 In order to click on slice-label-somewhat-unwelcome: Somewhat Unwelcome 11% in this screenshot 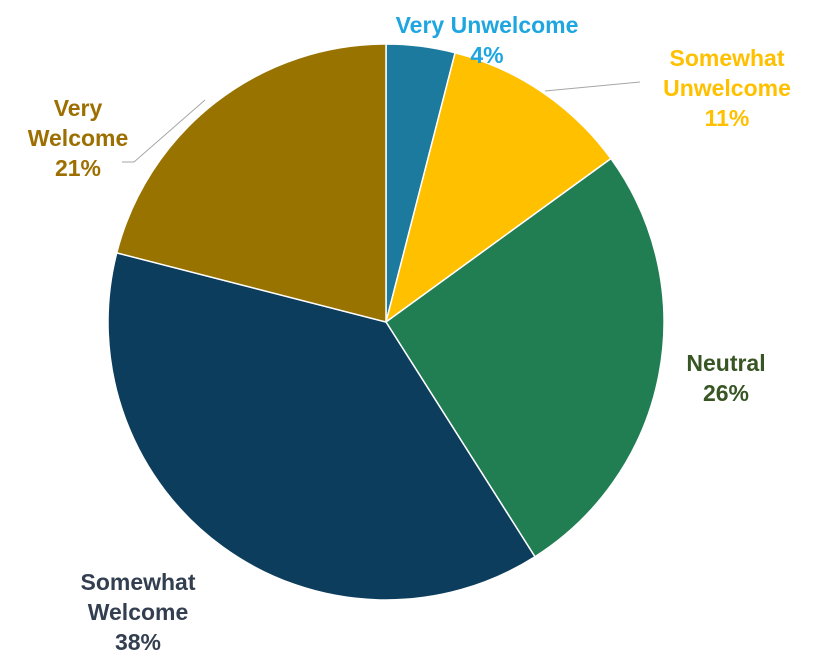, I will do `click(727, 88)`.